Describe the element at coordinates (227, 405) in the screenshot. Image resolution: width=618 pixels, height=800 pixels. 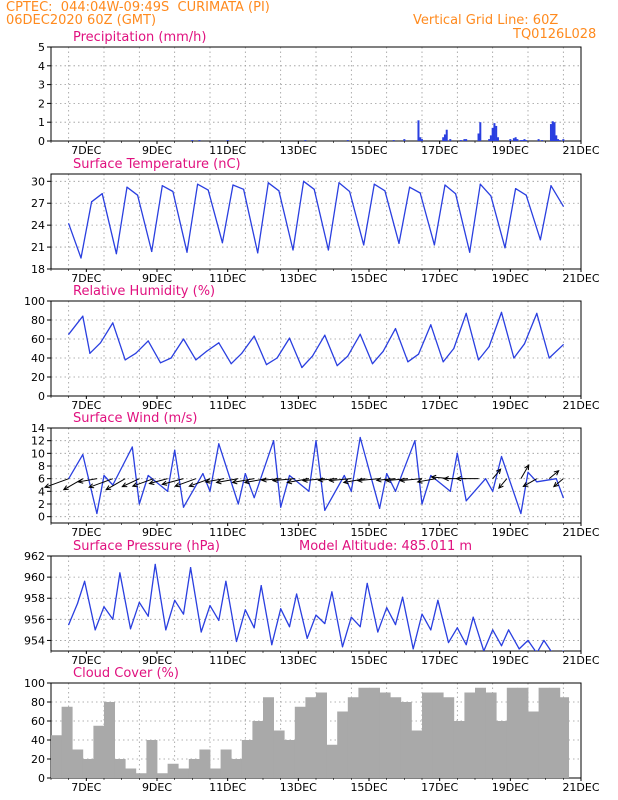
I see `rh-xtick-label: 11DEC` at that location.